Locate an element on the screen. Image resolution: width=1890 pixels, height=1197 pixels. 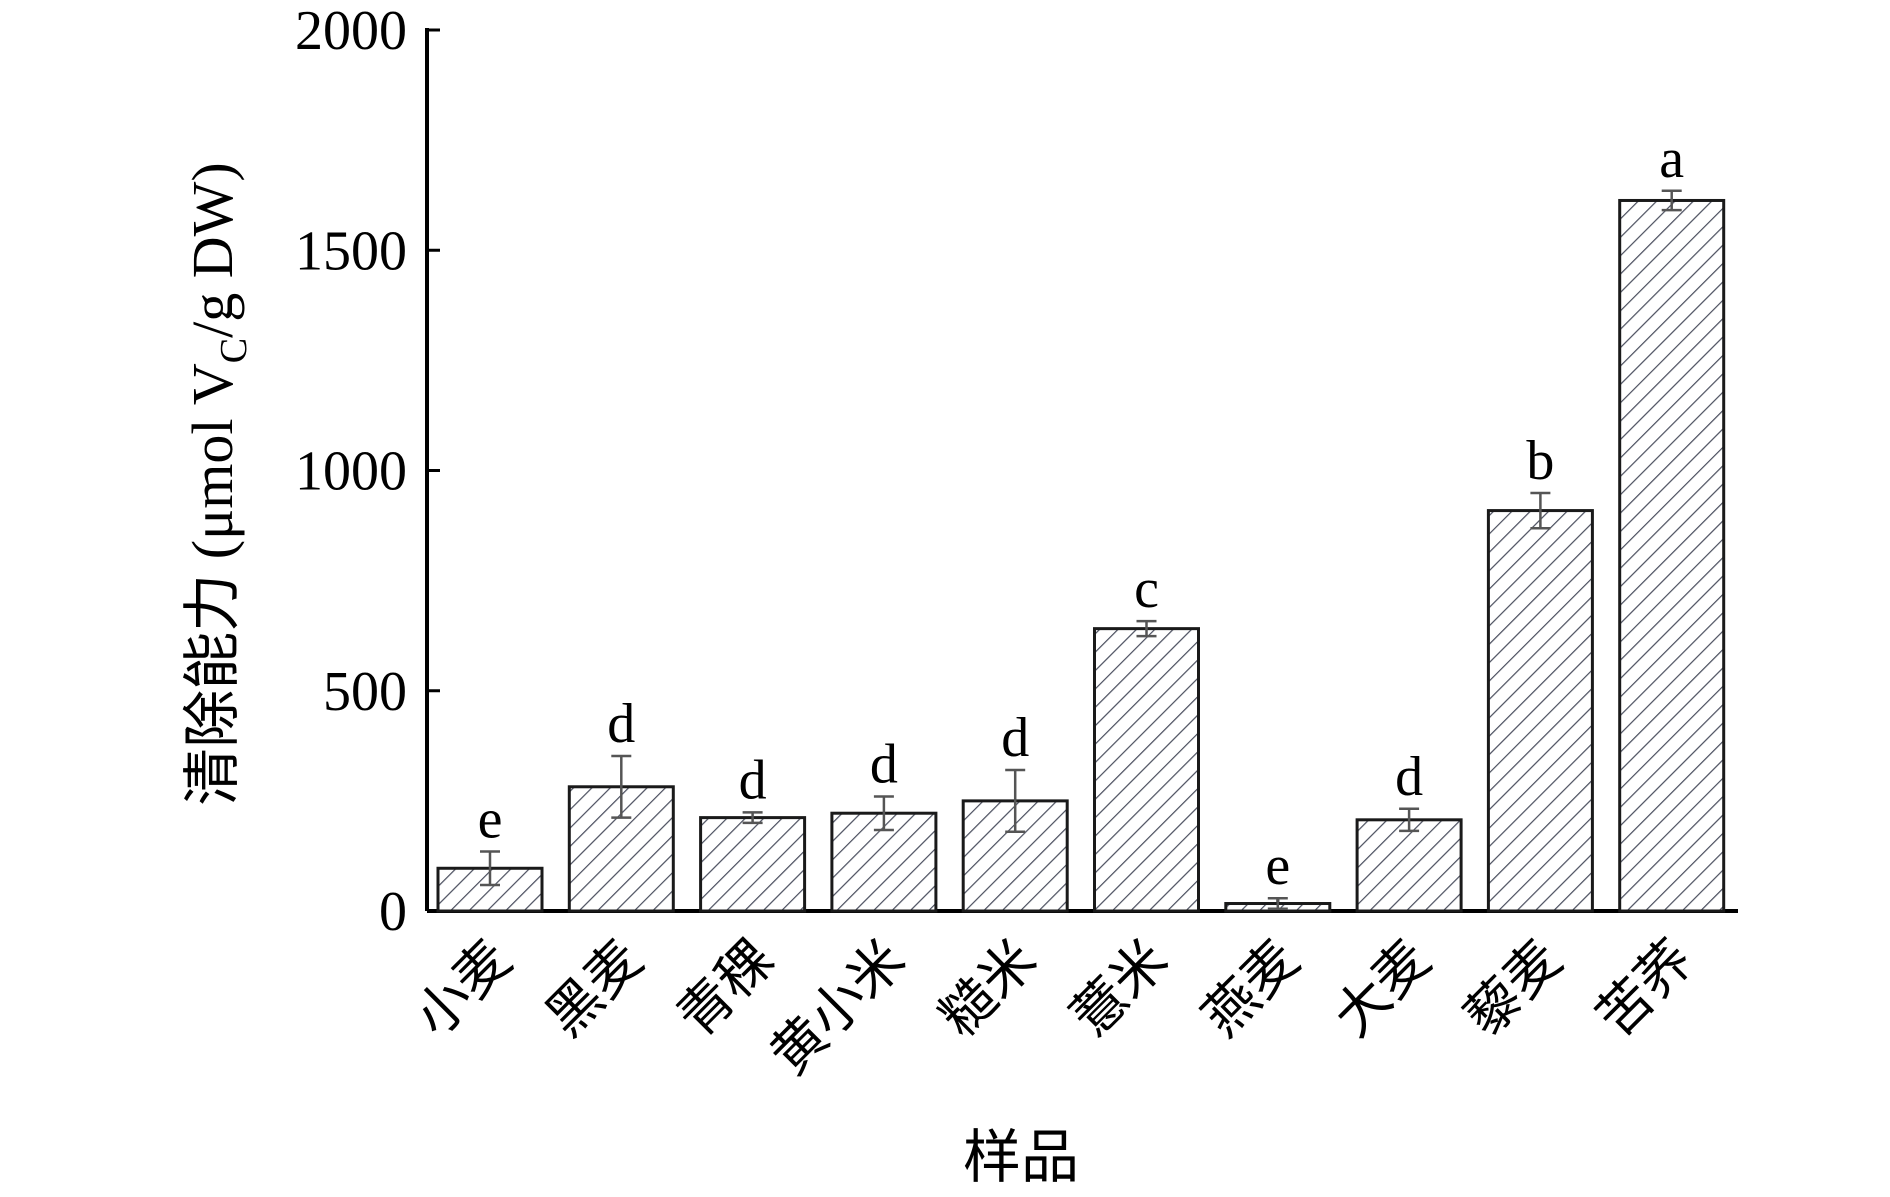
category-label: 苦荞 is located at coordinates (1644, 988).